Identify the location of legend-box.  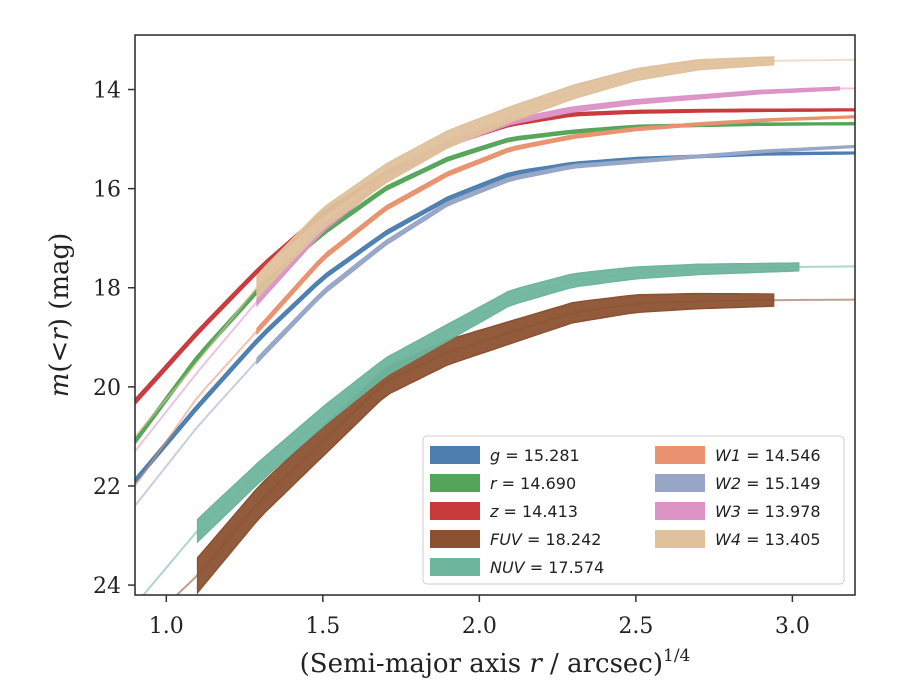
(633, 510).